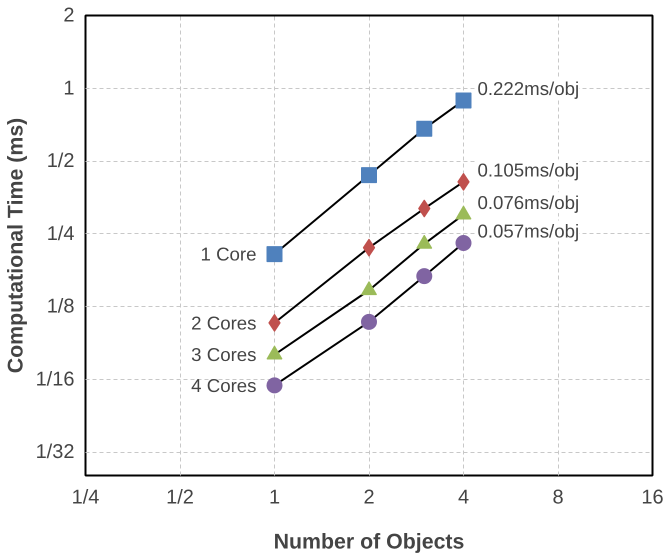  What do you see at coordinates (16, 246) in the screenshot?
I see `y-axis-title: Computational Time (ms)` at bounding box center [16, 246].